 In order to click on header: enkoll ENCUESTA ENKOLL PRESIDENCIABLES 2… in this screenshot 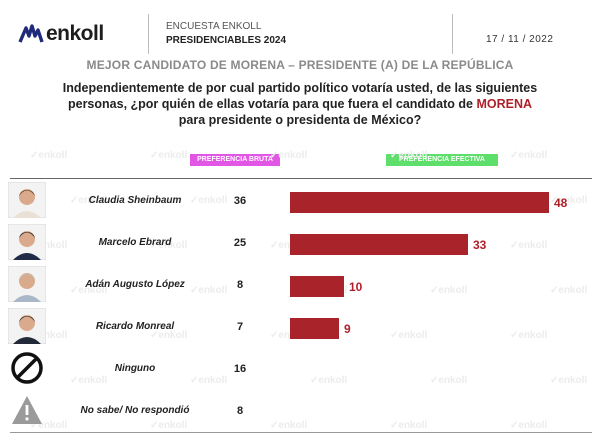, I will do `click(300, 29)`.